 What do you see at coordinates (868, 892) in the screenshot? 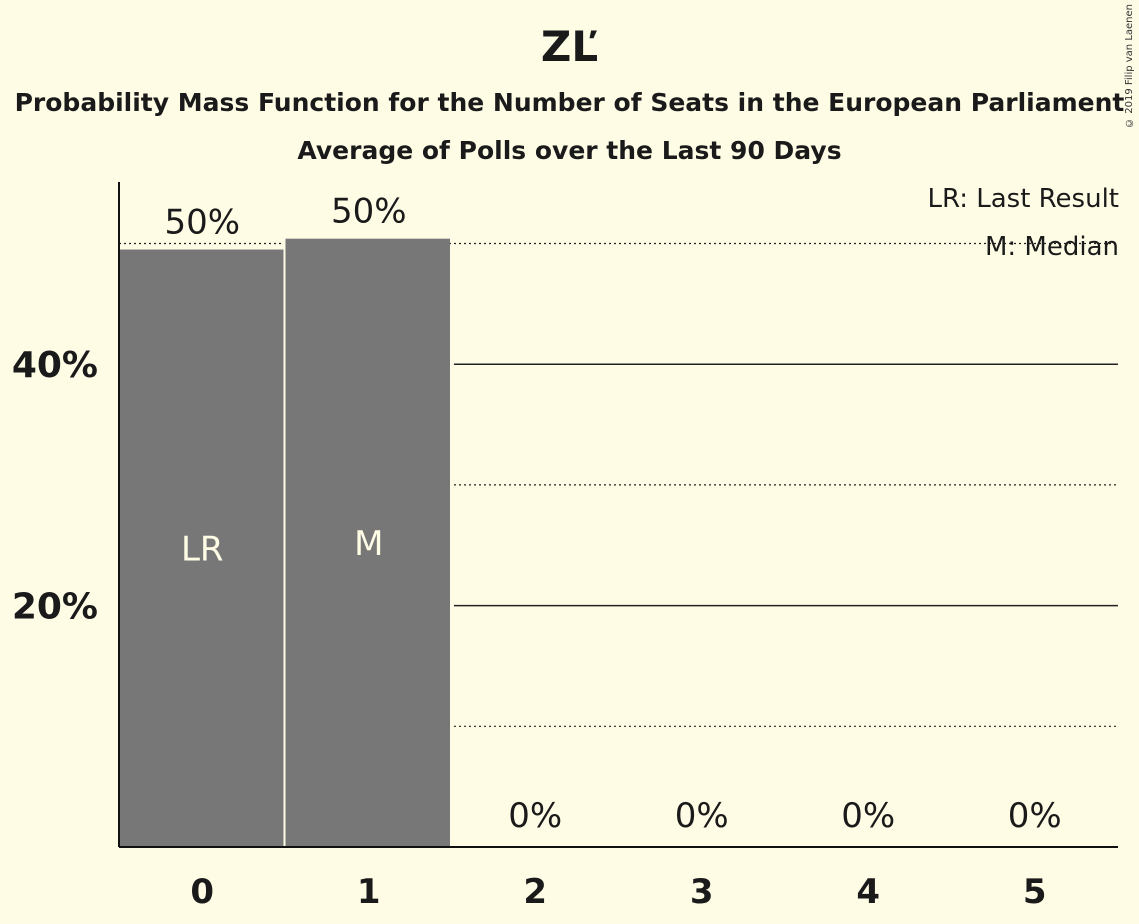
I see `x-tick-label: 4` at bounding box center [868, 892].